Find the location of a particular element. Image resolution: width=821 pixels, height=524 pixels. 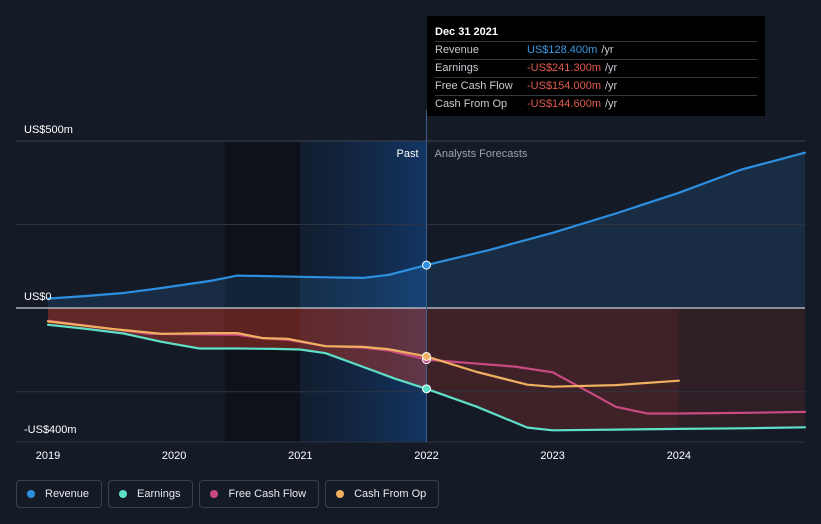

legend-item-earnings: Earnings is located at coordinates (151, 494).